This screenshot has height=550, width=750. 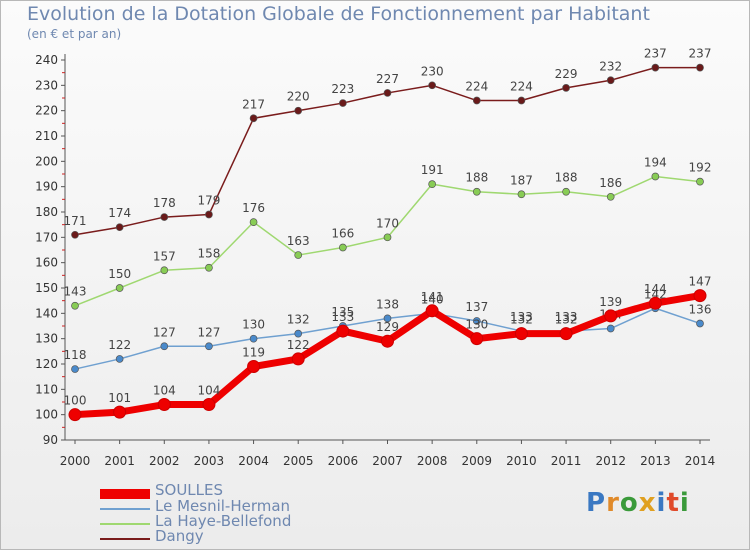 What do you see at coordinates (119, 398) in the screenshot?
I see `data-label: 101` at bounding box center [119, 398].